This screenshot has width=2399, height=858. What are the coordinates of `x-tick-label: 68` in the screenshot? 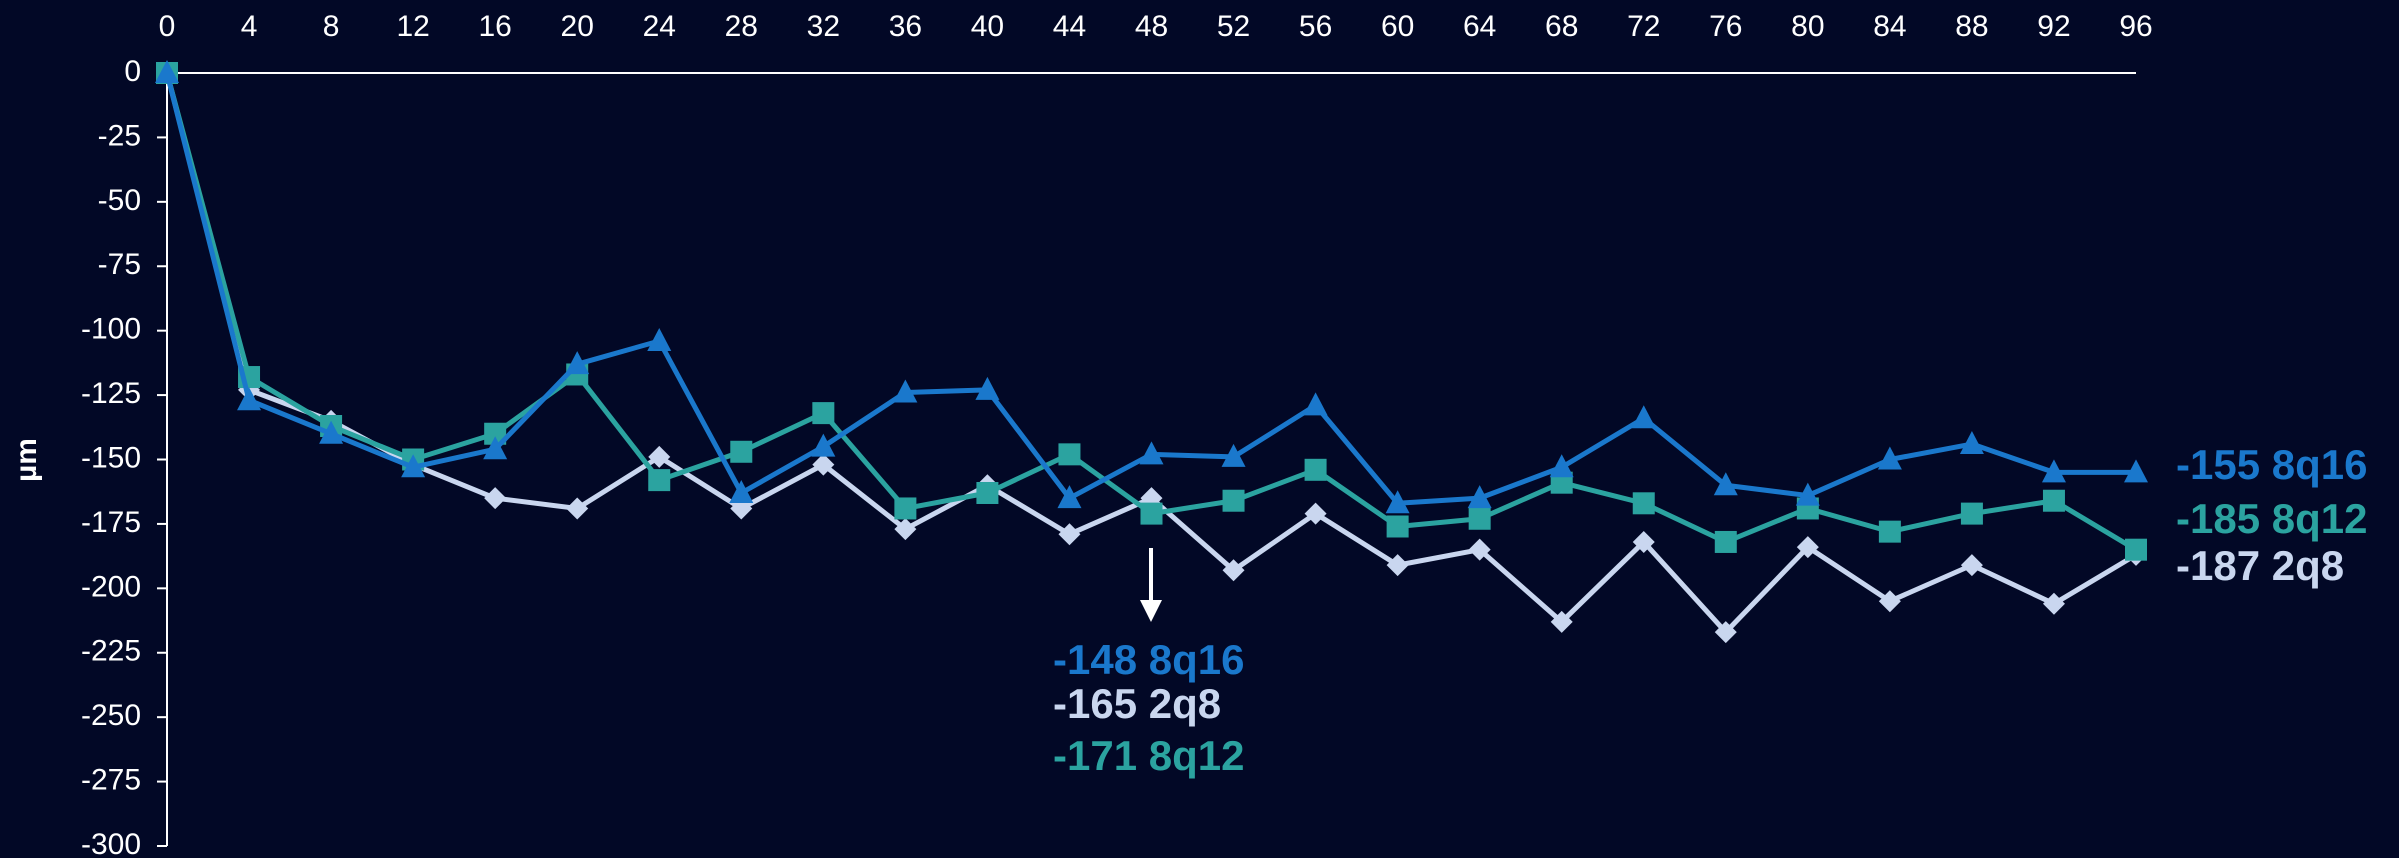 It's located at (1561, 26).